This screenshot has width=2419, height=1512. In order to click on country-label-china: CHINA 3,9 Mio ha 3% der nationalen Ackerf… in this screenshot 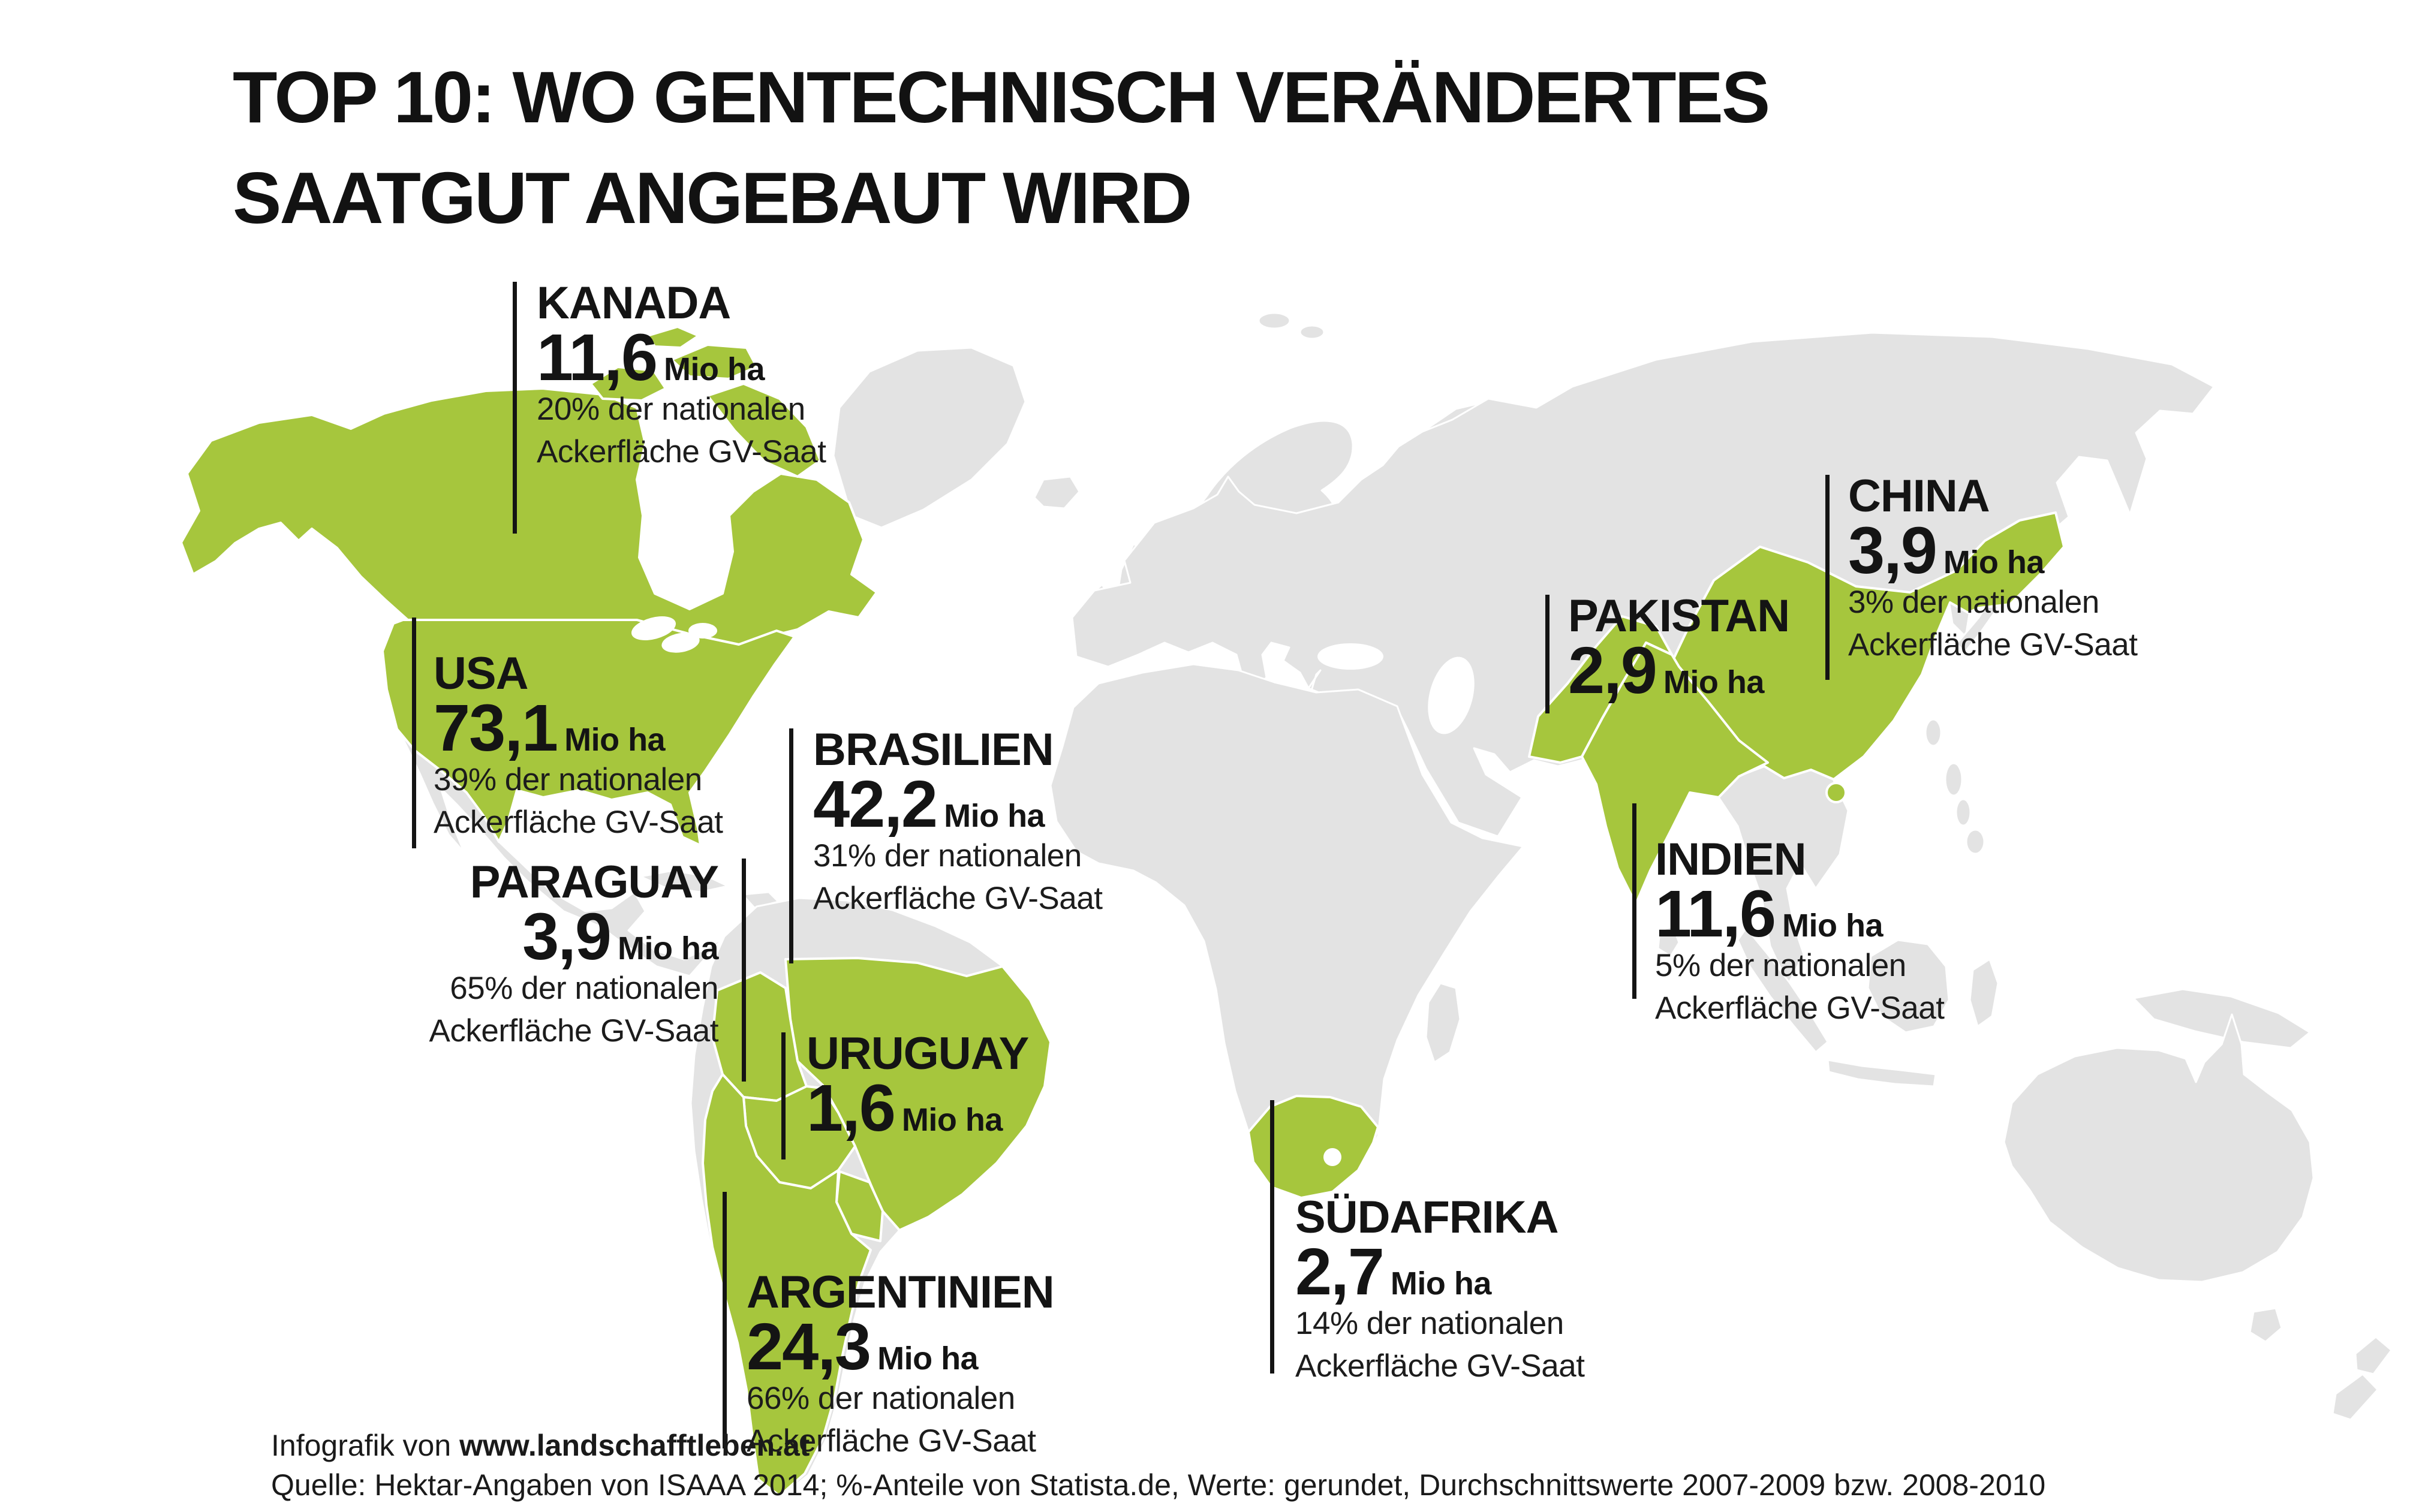, I will do `click(1993, 567)`.